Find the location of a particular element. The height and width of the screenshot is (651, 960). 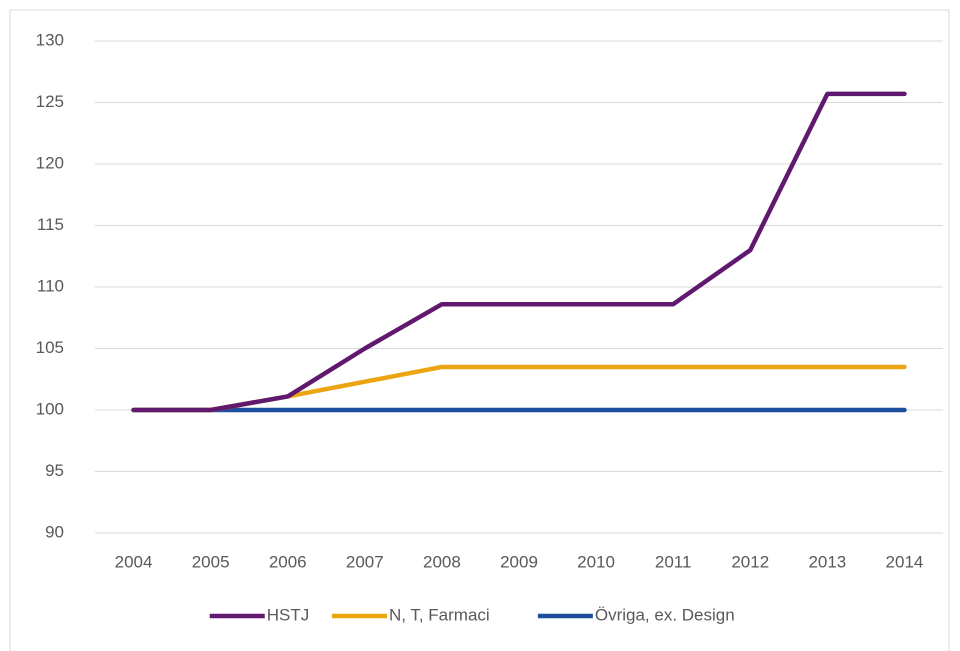

y-tick-label: 110 is located at coordinates (50, 285).